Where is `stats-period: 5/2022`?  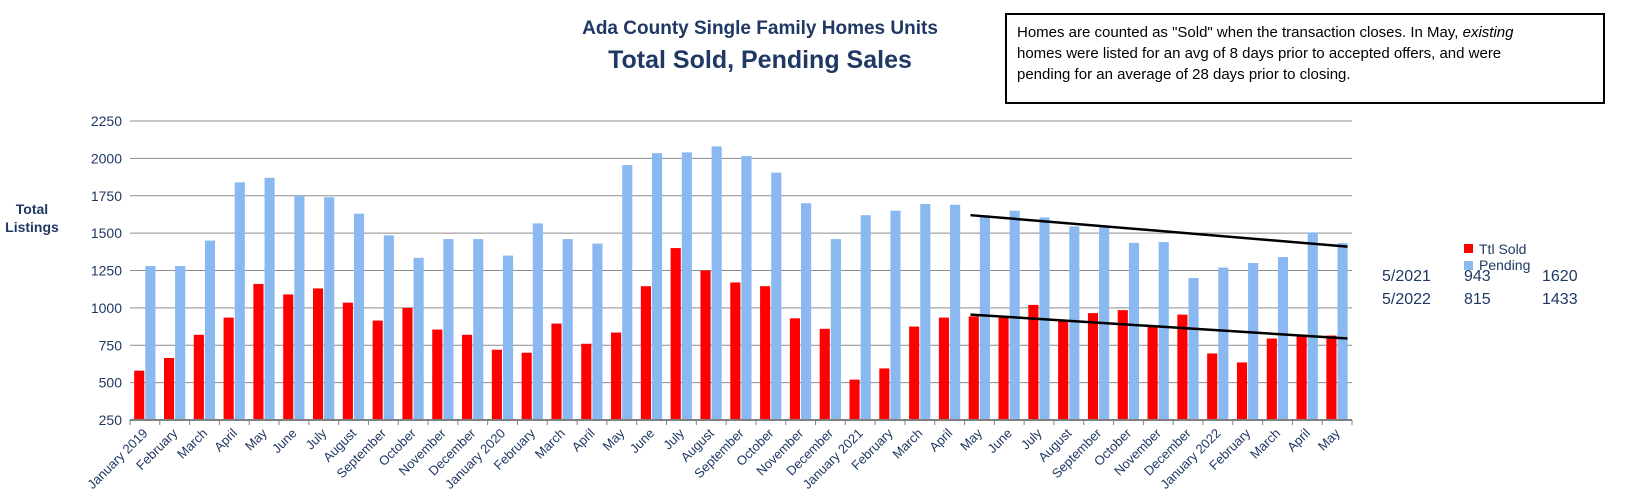
stats-period: 5/2022 is located at coordinates (1406, 299).